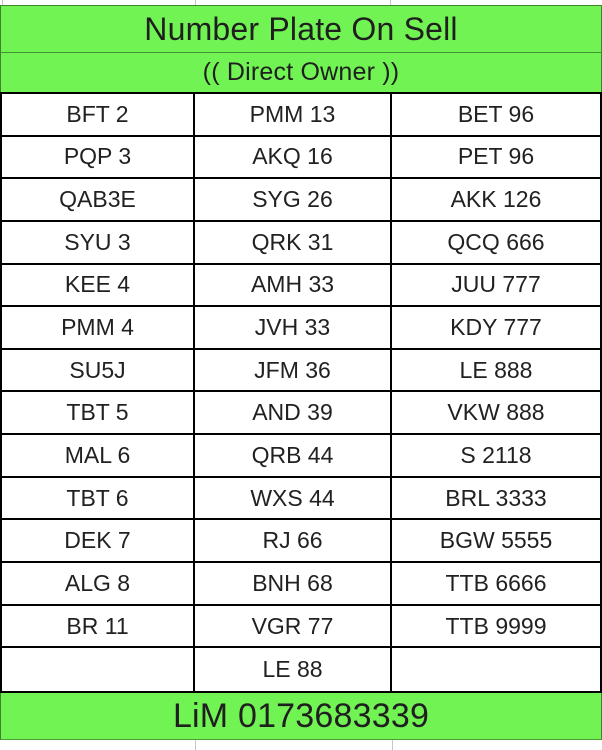 The height and width of the screenshot is (750, 602). What do you see at coordinates (496, 371) in the screenshot?
I see `plate-cell: LE 888` at bounding box center [496, 371].